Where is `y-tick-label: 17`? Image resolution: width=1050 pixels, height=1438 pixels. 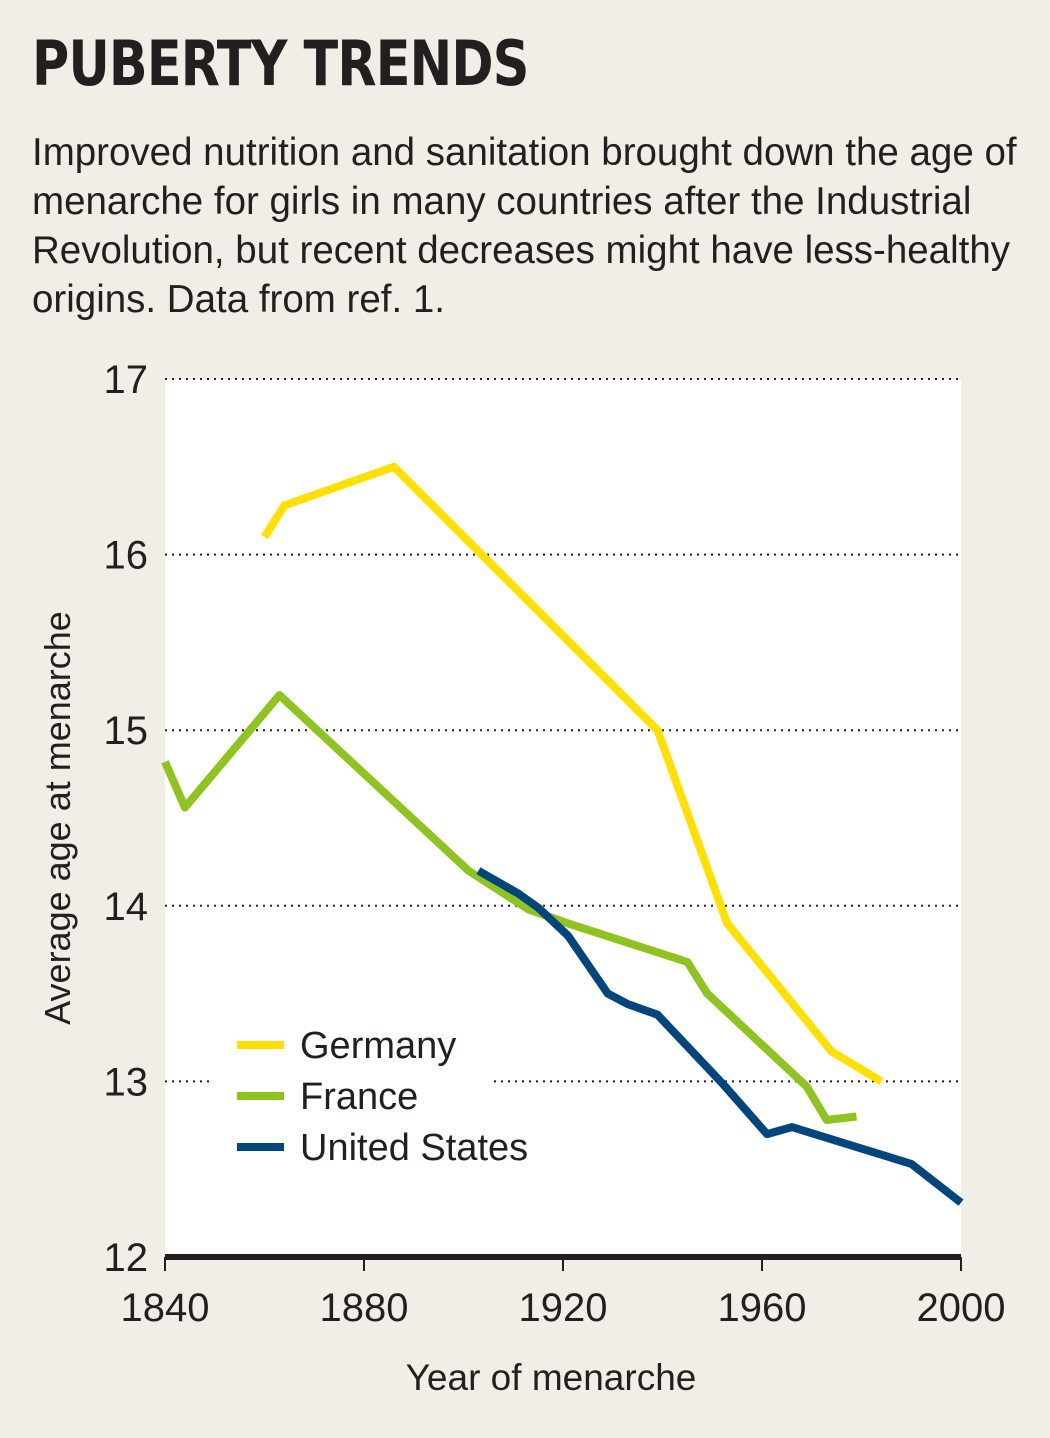 y-tick-label: 17 is located at coordinates (126, 380).